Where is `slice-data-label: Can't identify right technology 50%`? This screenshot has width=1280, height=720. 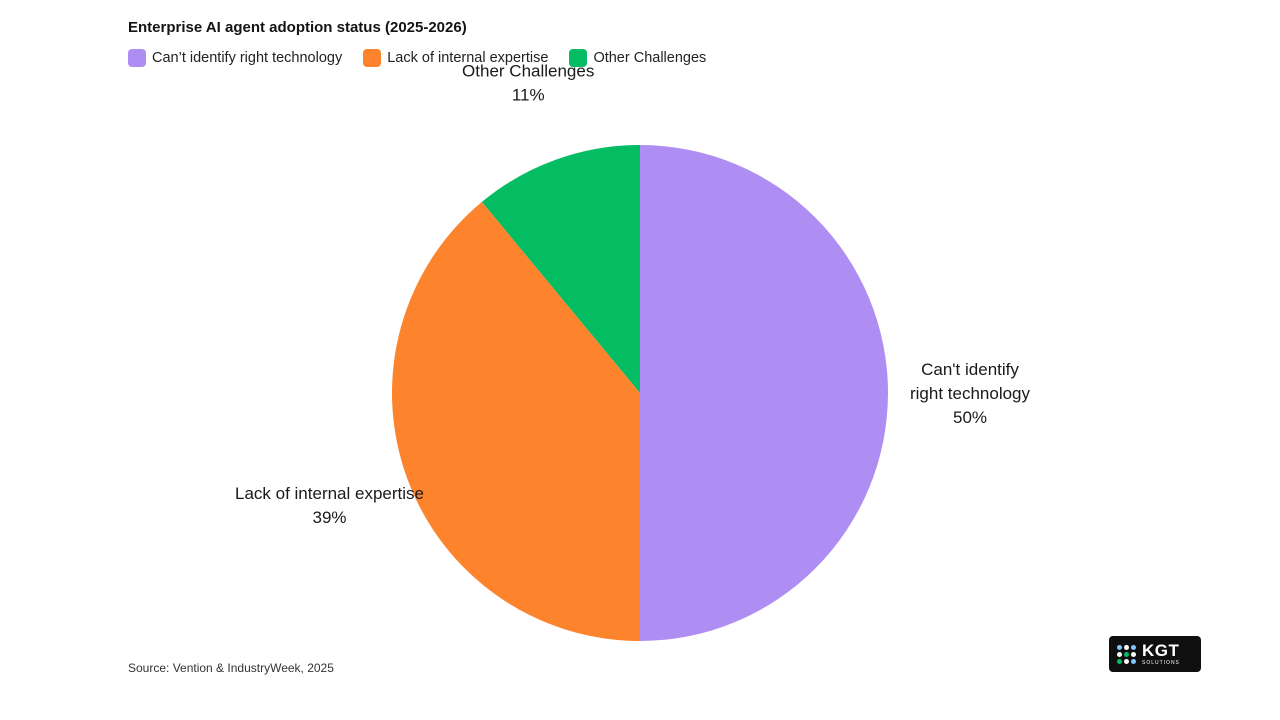
slice-data-label: Can't identify right technology 50% is located at coordinates (970, 393).